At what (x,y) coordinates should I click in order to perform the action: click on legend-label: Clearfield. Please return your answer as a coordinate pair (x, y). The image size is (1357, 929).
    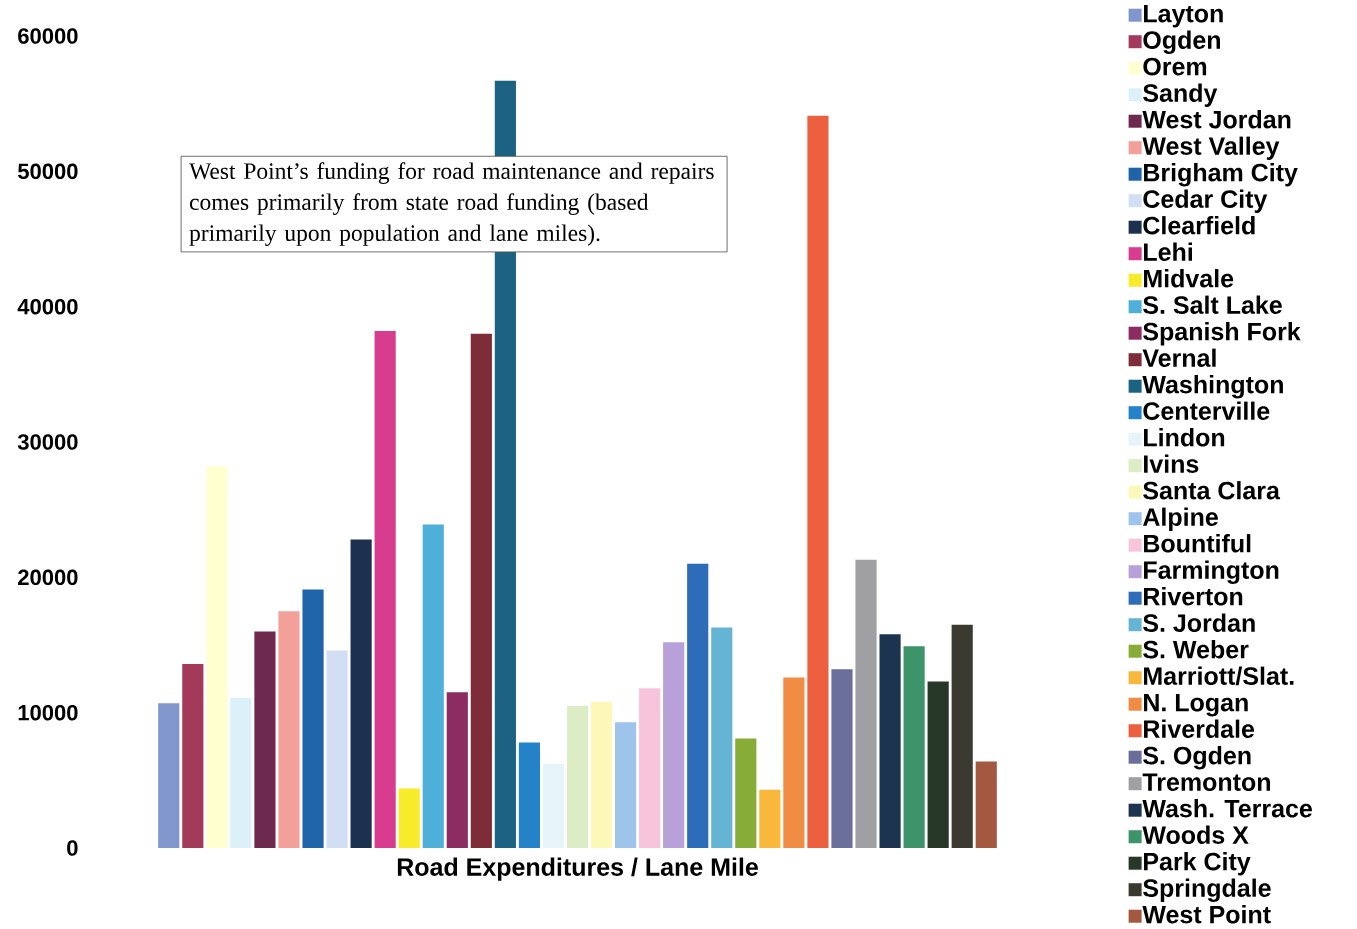
    Looking at the image, I should click on (1199, 225).